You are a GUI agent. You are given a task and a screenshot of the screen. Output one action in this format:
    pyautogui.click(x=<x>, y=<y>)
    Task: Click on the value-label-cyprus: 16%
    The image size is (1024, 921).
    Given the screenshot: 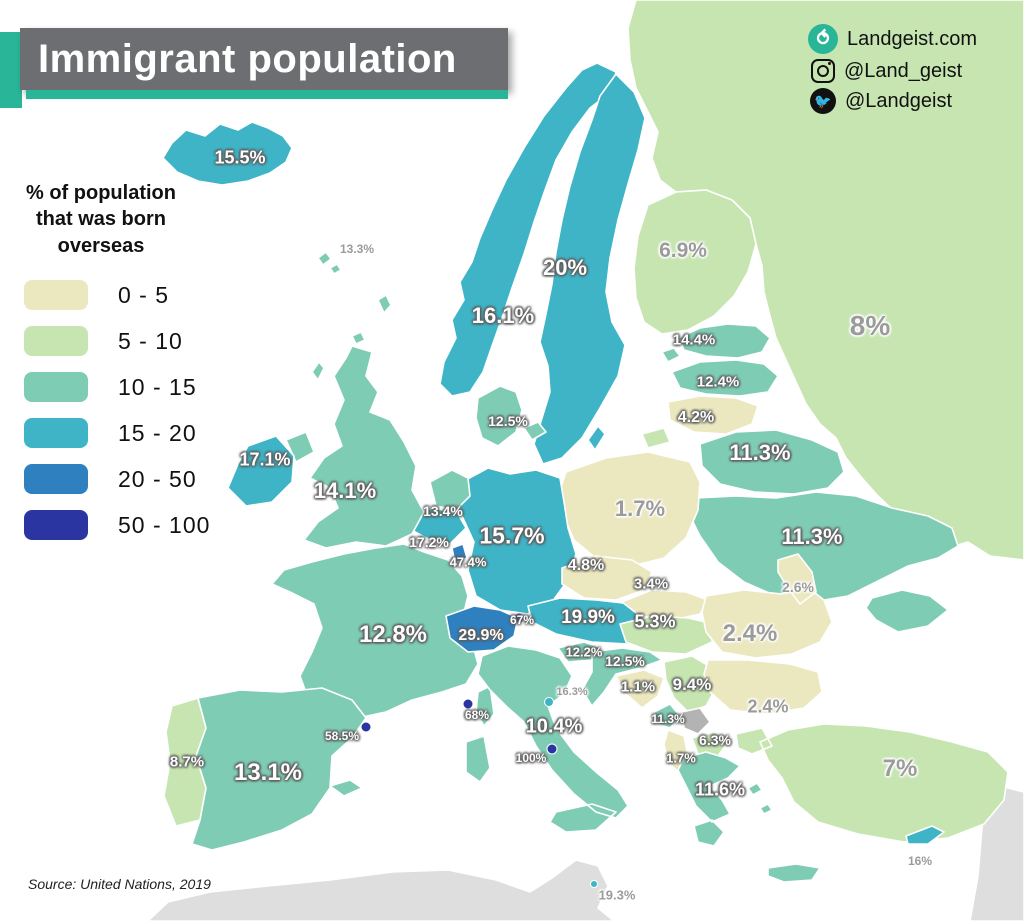 What is the action you would take?
    pyautogui.click(x=920, y=861)
    